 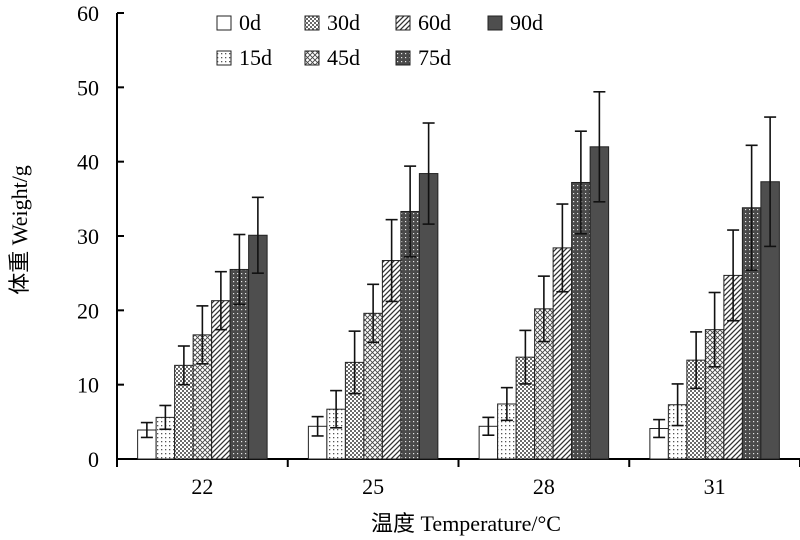 I want to click on legend-label-30d: 30d, so click(x=343, y=22).